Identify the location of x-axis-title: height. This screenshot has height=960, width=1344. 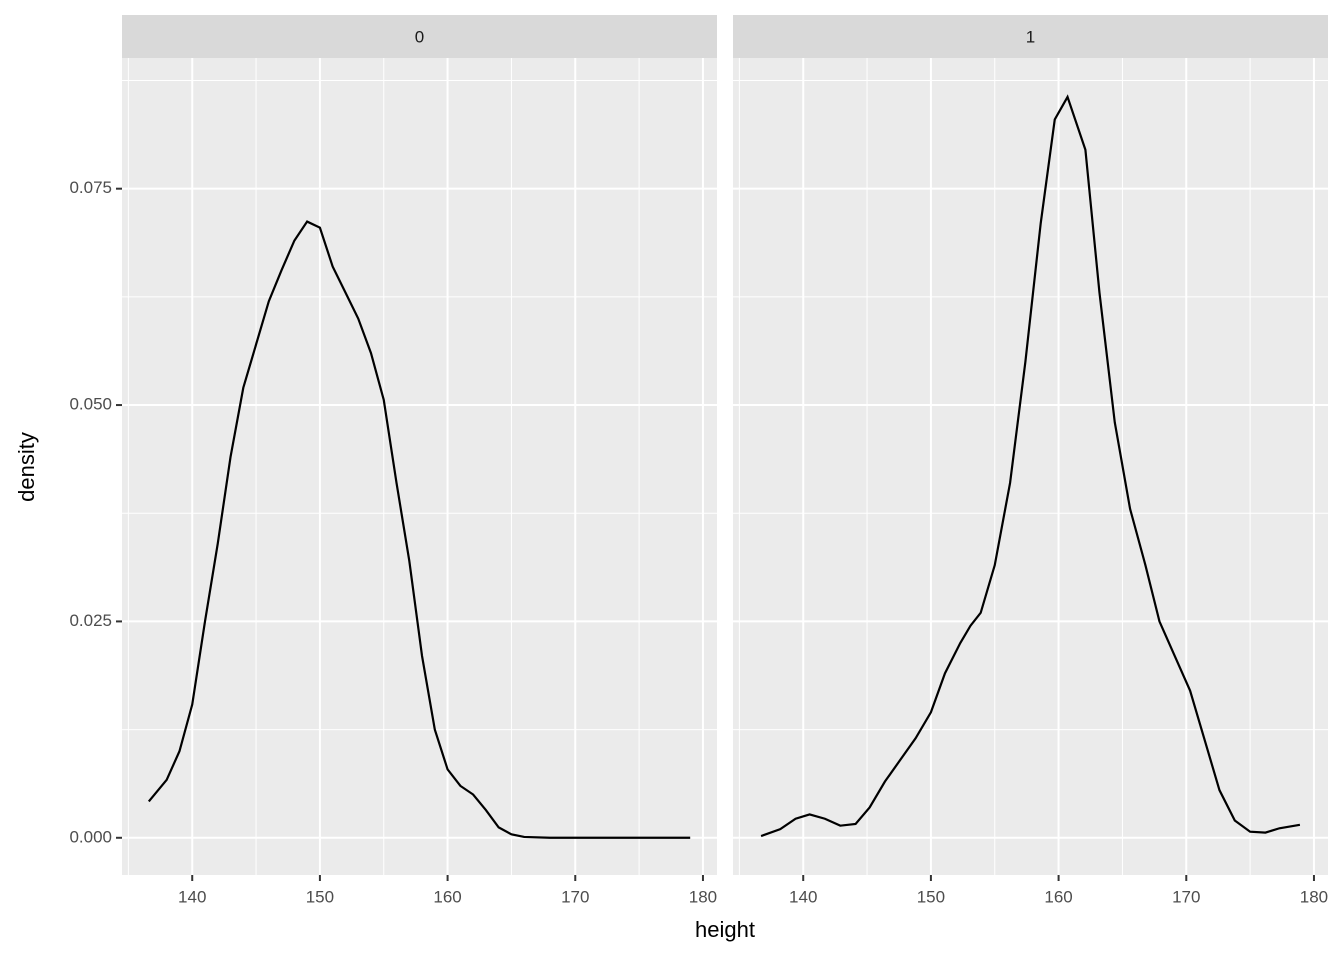
(725, 929).